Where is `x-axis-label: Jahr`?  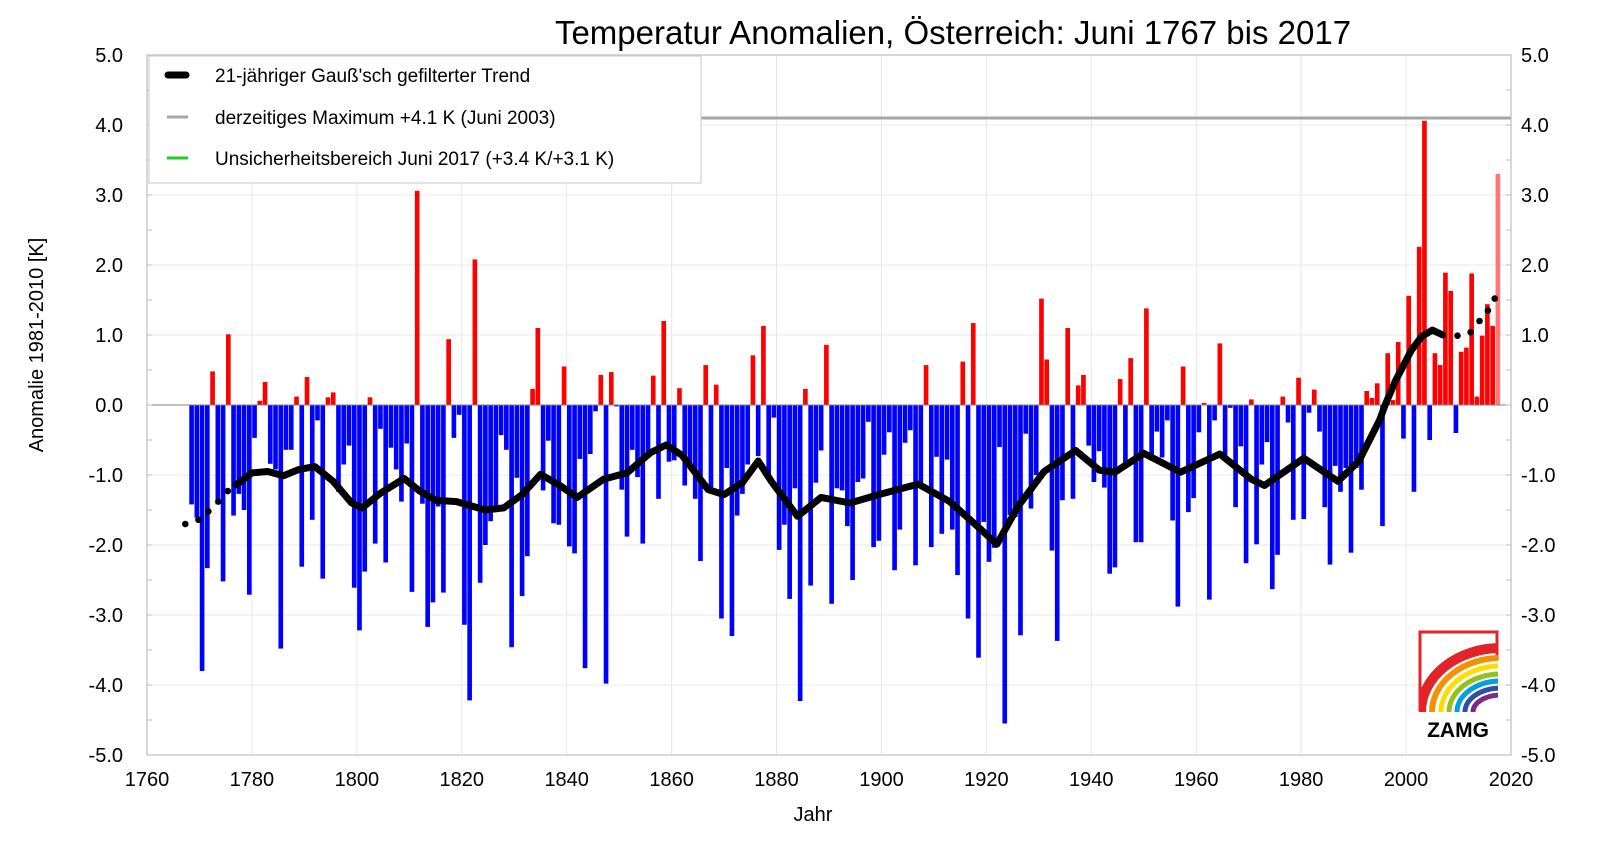 x-axis-label: Jahr is located at coordinates (813, 815).